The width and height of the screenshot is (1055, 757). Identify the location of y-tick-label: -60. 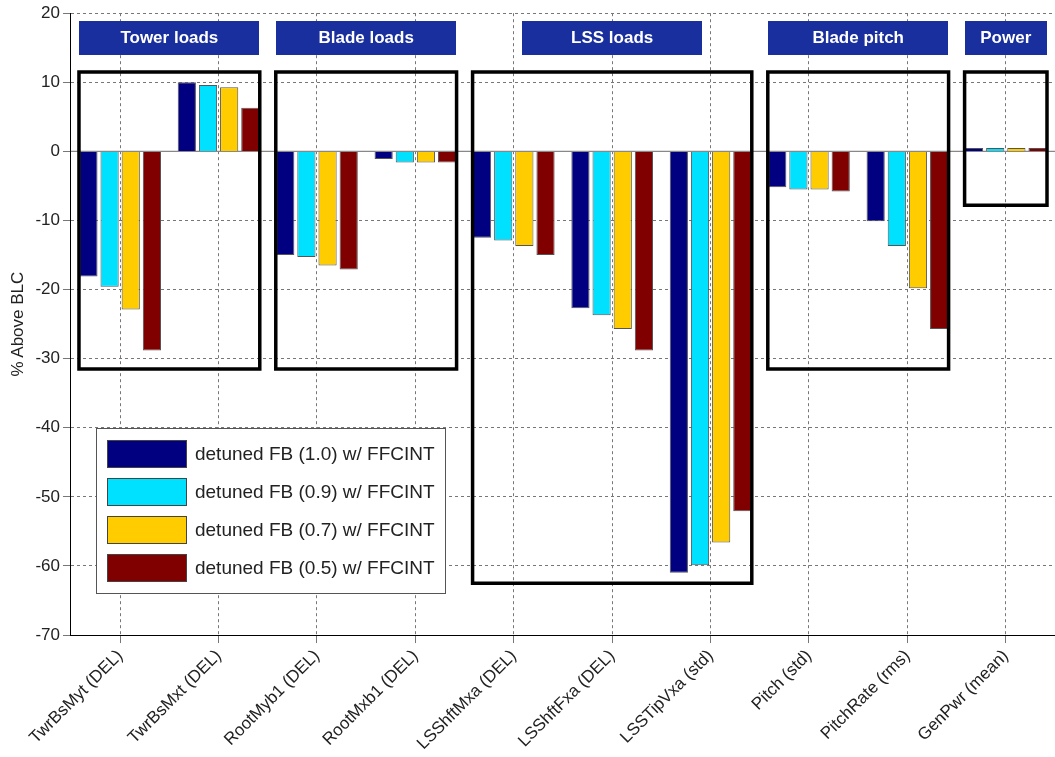
(47, 565).